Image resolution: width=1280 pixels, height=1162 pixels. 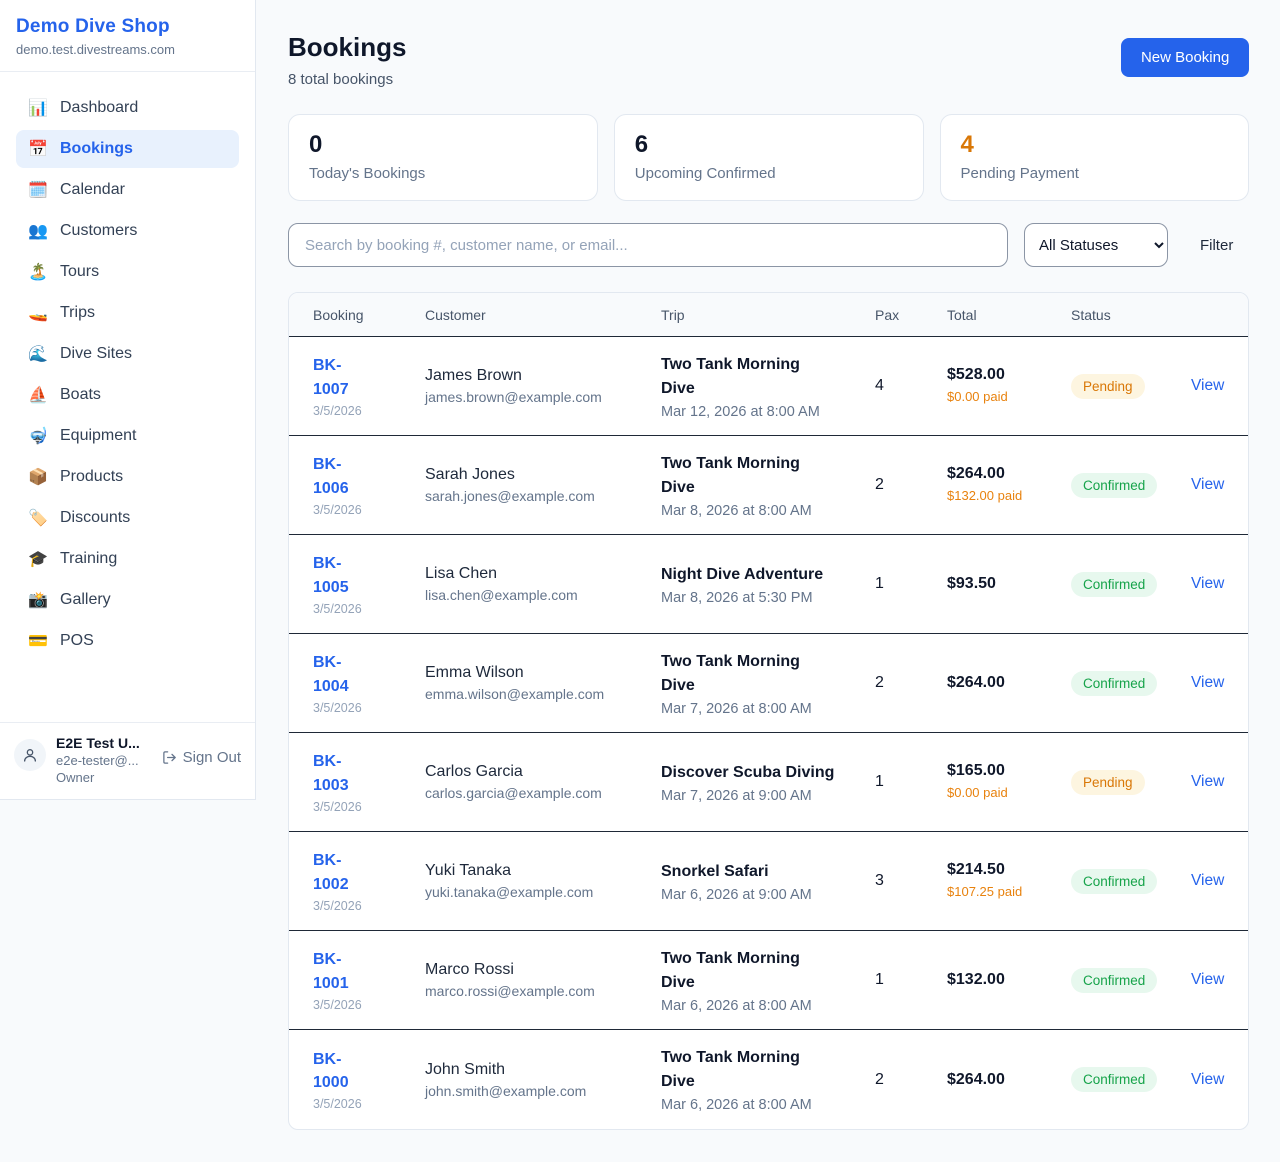 What do you see at coordinates (474, 771) in the screenshot?
I see `customer-name: Carlos Garcia` at bounding box center [474, 771].